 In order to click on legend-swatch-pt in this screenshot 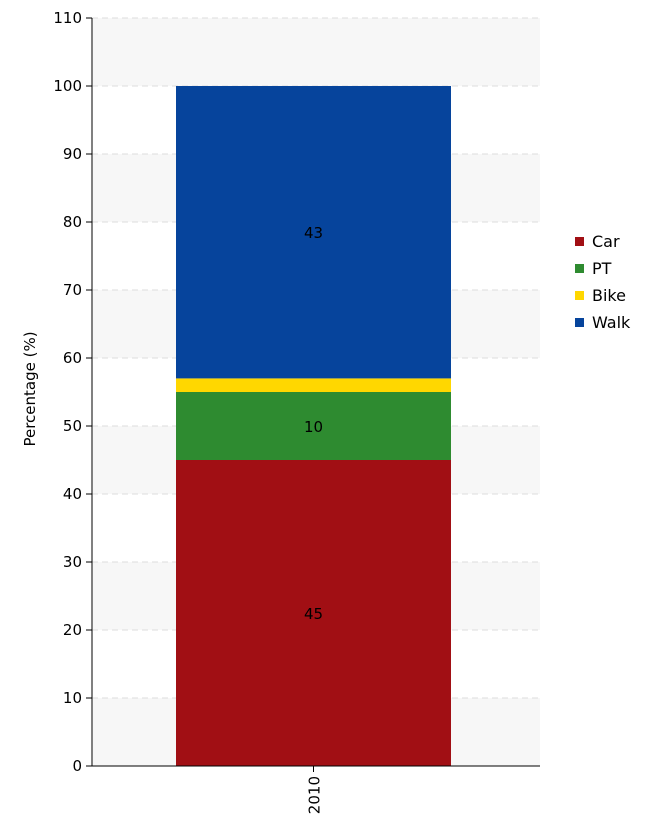, I will do `click(579, 268)`.